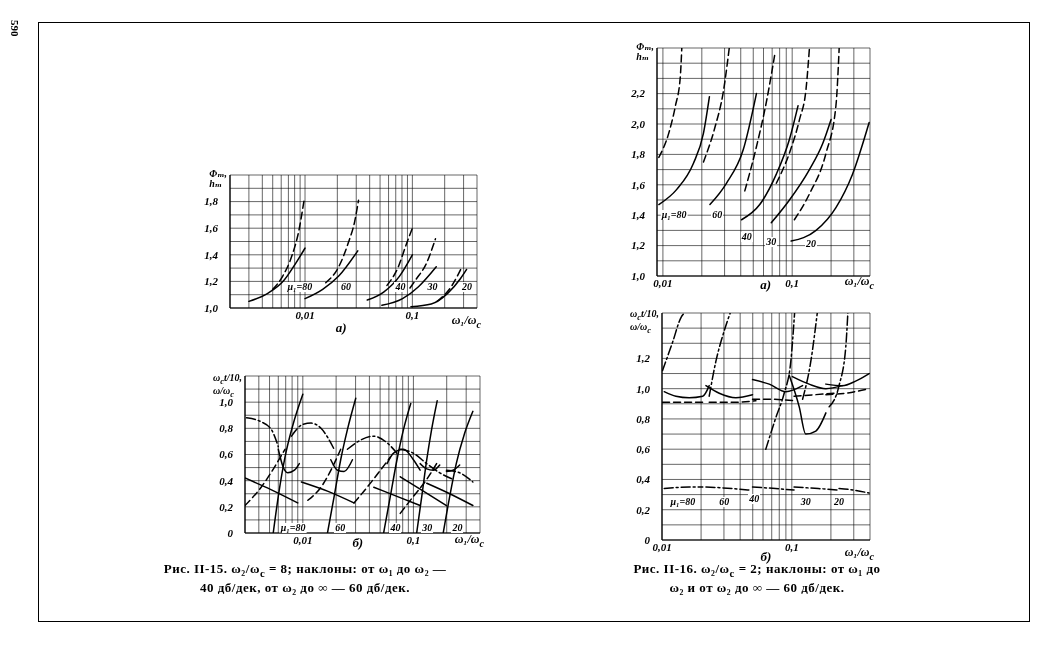 The height and width of the screenshot is (650, 1063). Describe the element at coordinates (358, 542) in the screenshot. I see `text: б)` at that location.